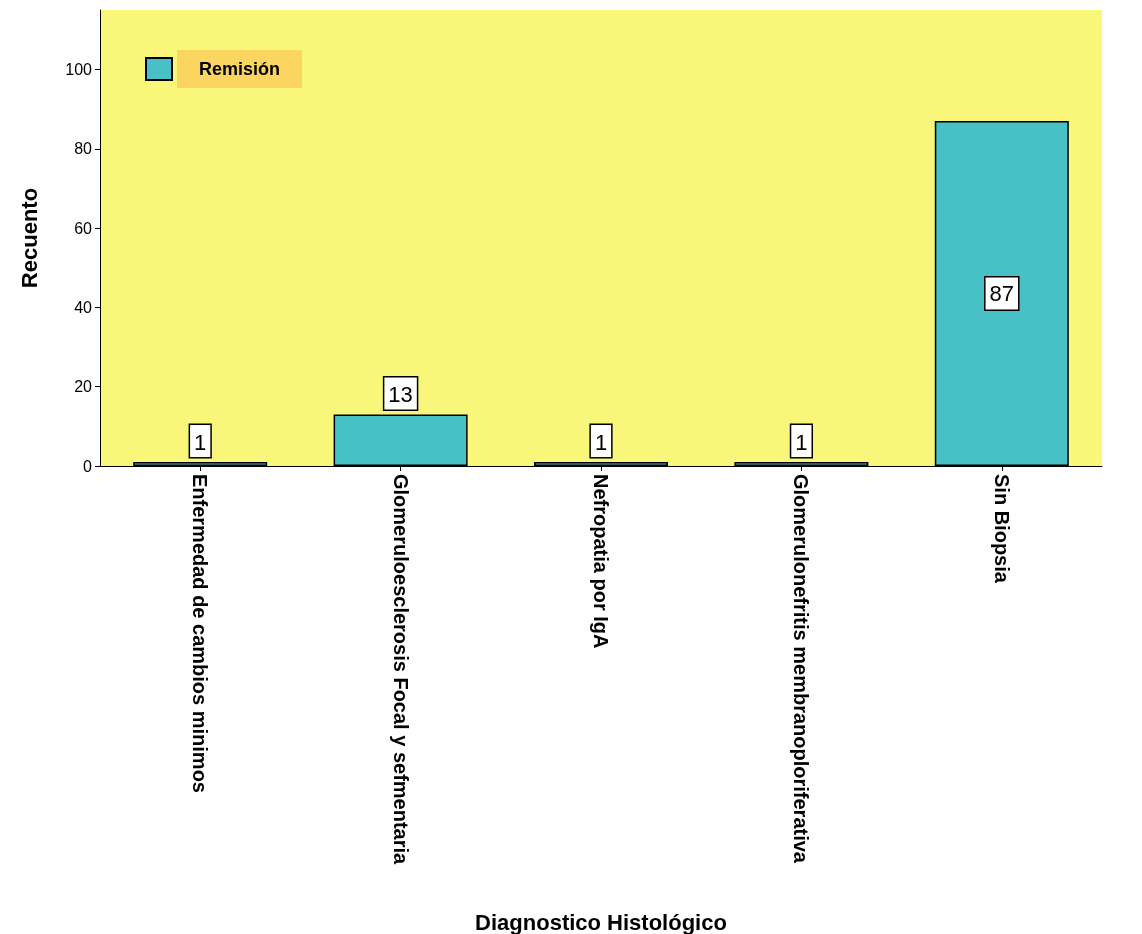 The height and width of the screenshot is (934, 1142). What do you see at coordinates (83, 228) in the screenshot?
I see `y-tick-label: 60` at bounding box center [83, 228].